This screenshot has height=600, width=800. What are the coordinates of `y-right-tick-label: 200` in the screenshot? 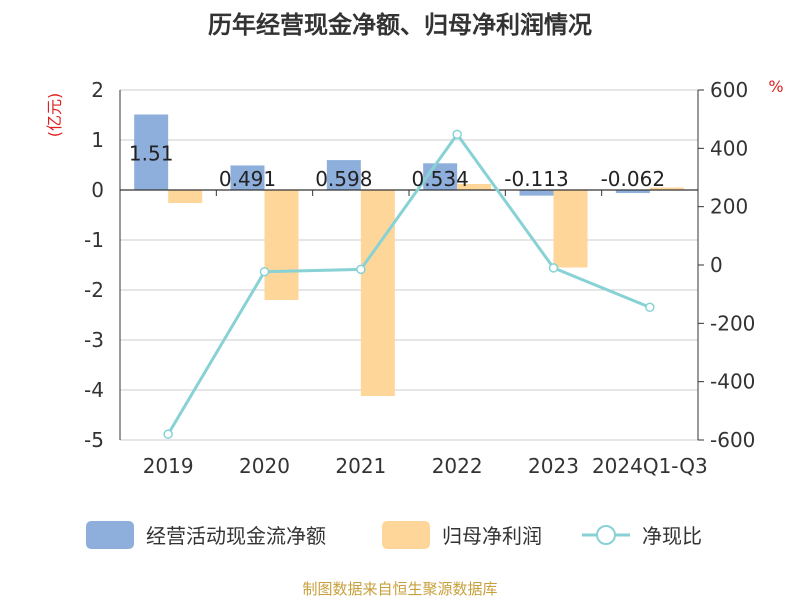 It's located at (729, 207).